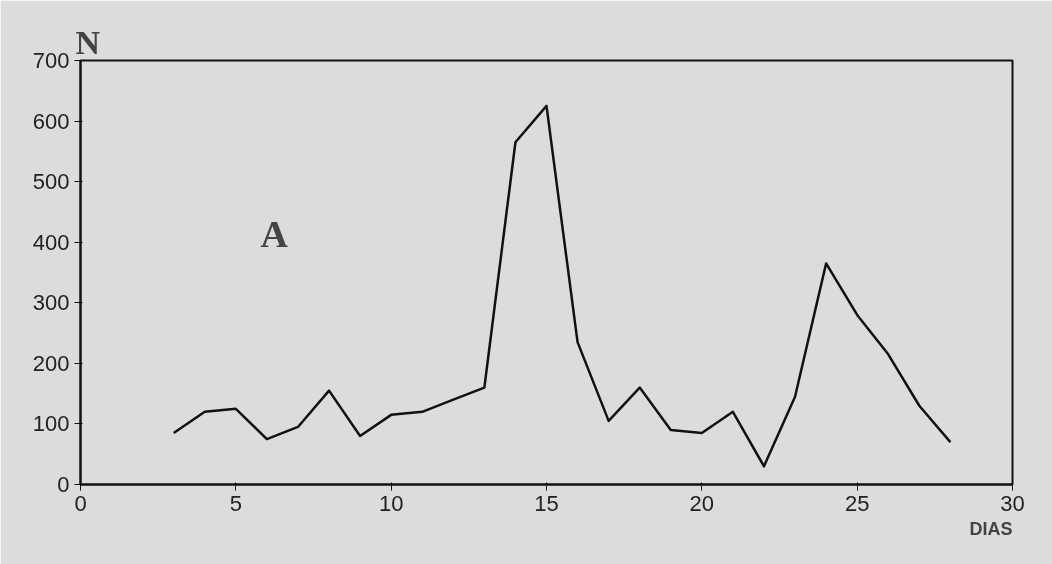 This screenshot has width=1052, height=564. Describe the element at coordinates (51, 182) in the screenshot. I see `y-tick-label: 500` at that location.